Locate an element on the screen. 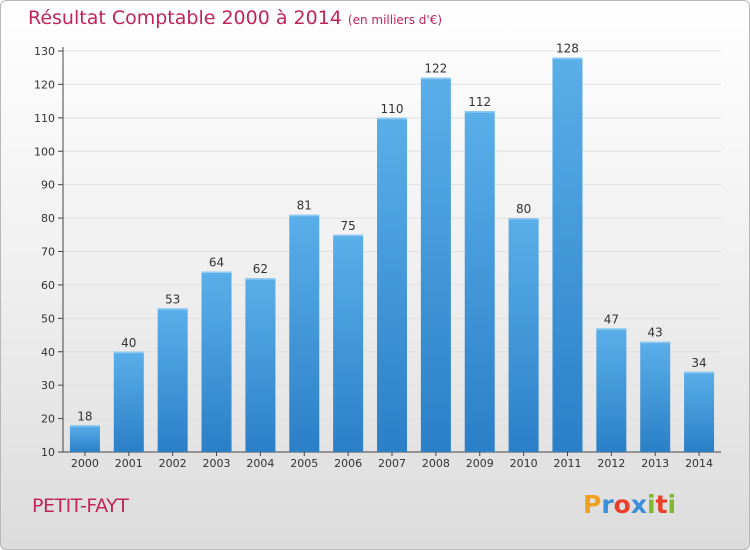 This screenshot has width=750, height=550. bar-2007 is located at coordinates (392, 284).